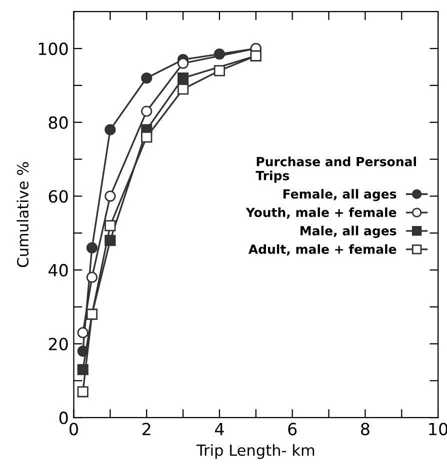 The image size is (447, 464). What do you see at coordinates (58, 196) in the screenshot?
I see `y-tick-label: 60` at bounding box center [58, 196].